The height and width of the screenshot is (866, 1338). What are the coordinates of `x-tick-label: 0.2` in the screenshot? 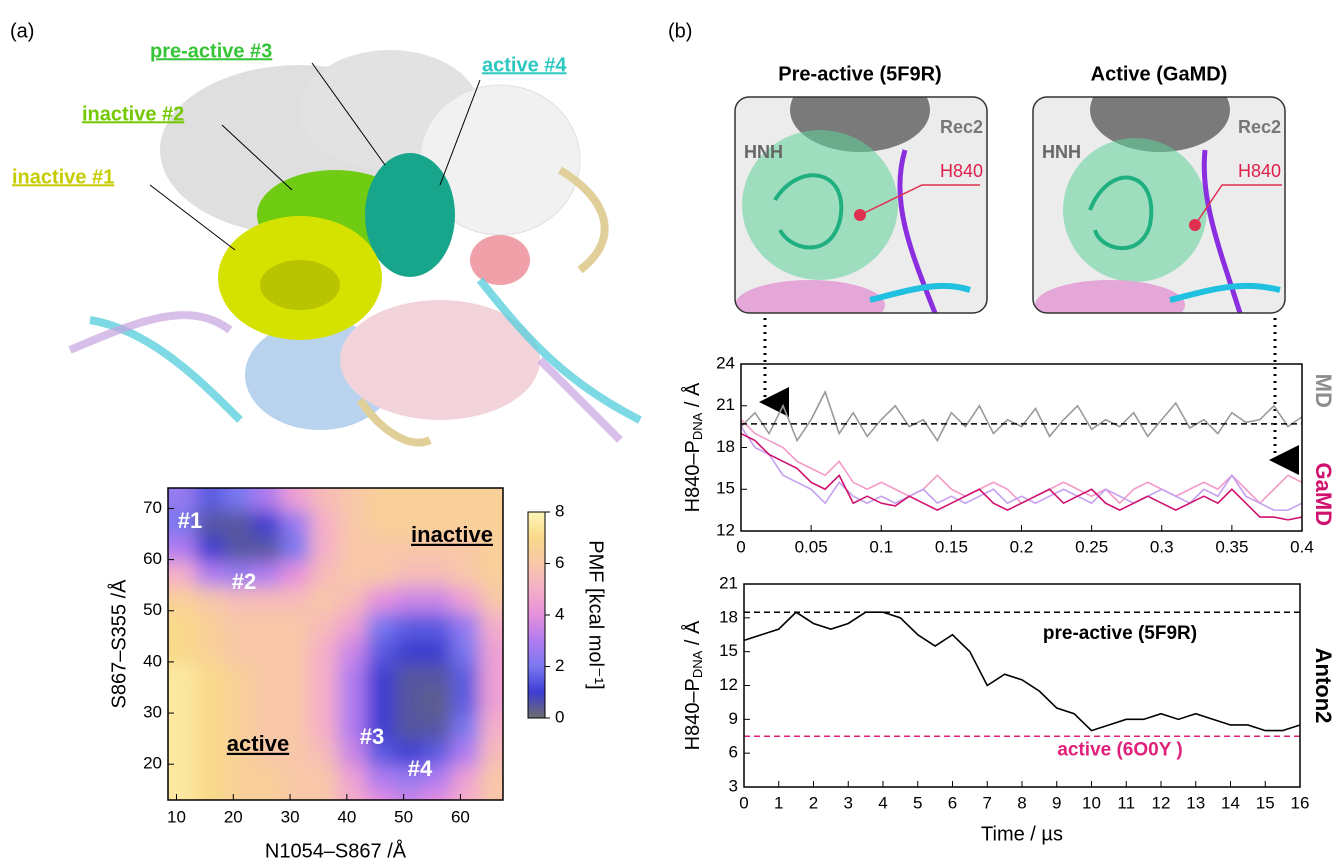 It's located at (1022, 546).